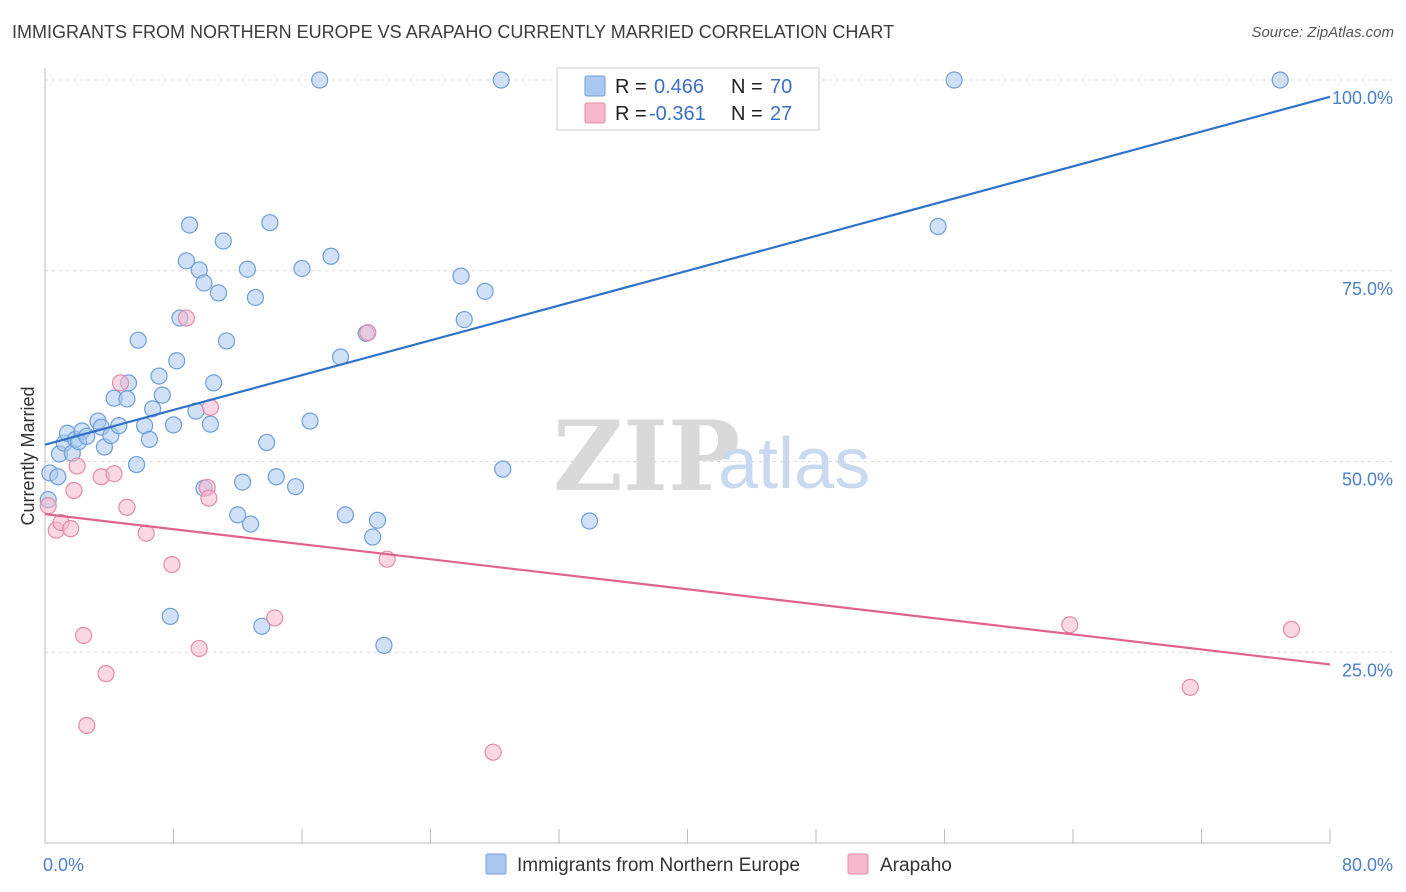 The height and width of the screenshot is (892, 1406). What do you see at coordinates (28, 455) in the screenshot?
I see `y-axis-title: Currently Married` at bounding box center [28, 455].